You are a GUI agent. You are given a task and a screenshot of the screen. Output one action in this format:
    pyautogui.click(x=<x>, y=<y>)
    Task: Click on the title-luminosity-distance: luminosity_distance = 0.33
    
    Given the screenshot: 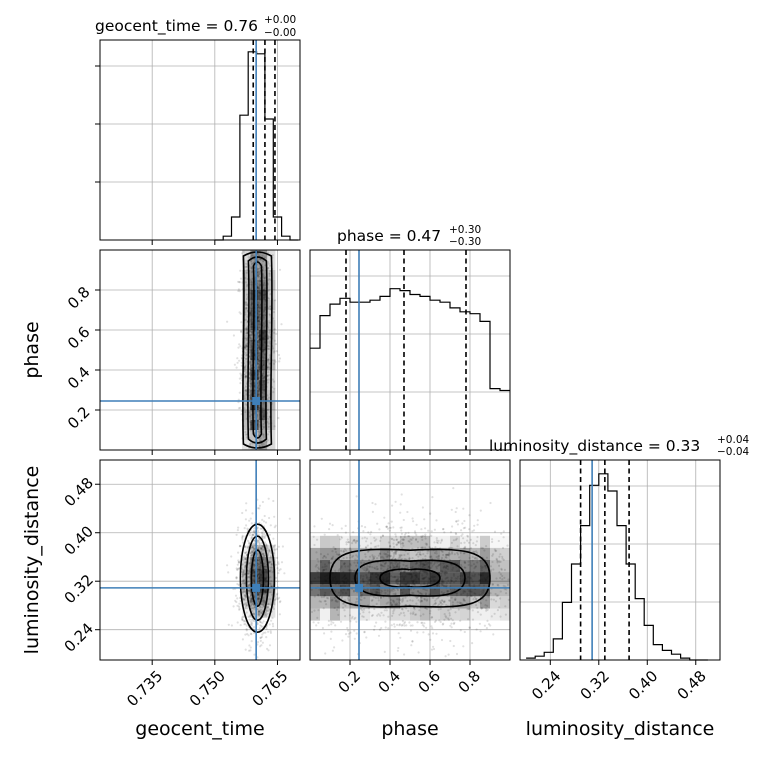 What is the action you would take?
    pyautogui.click(x=594, y=446)
    